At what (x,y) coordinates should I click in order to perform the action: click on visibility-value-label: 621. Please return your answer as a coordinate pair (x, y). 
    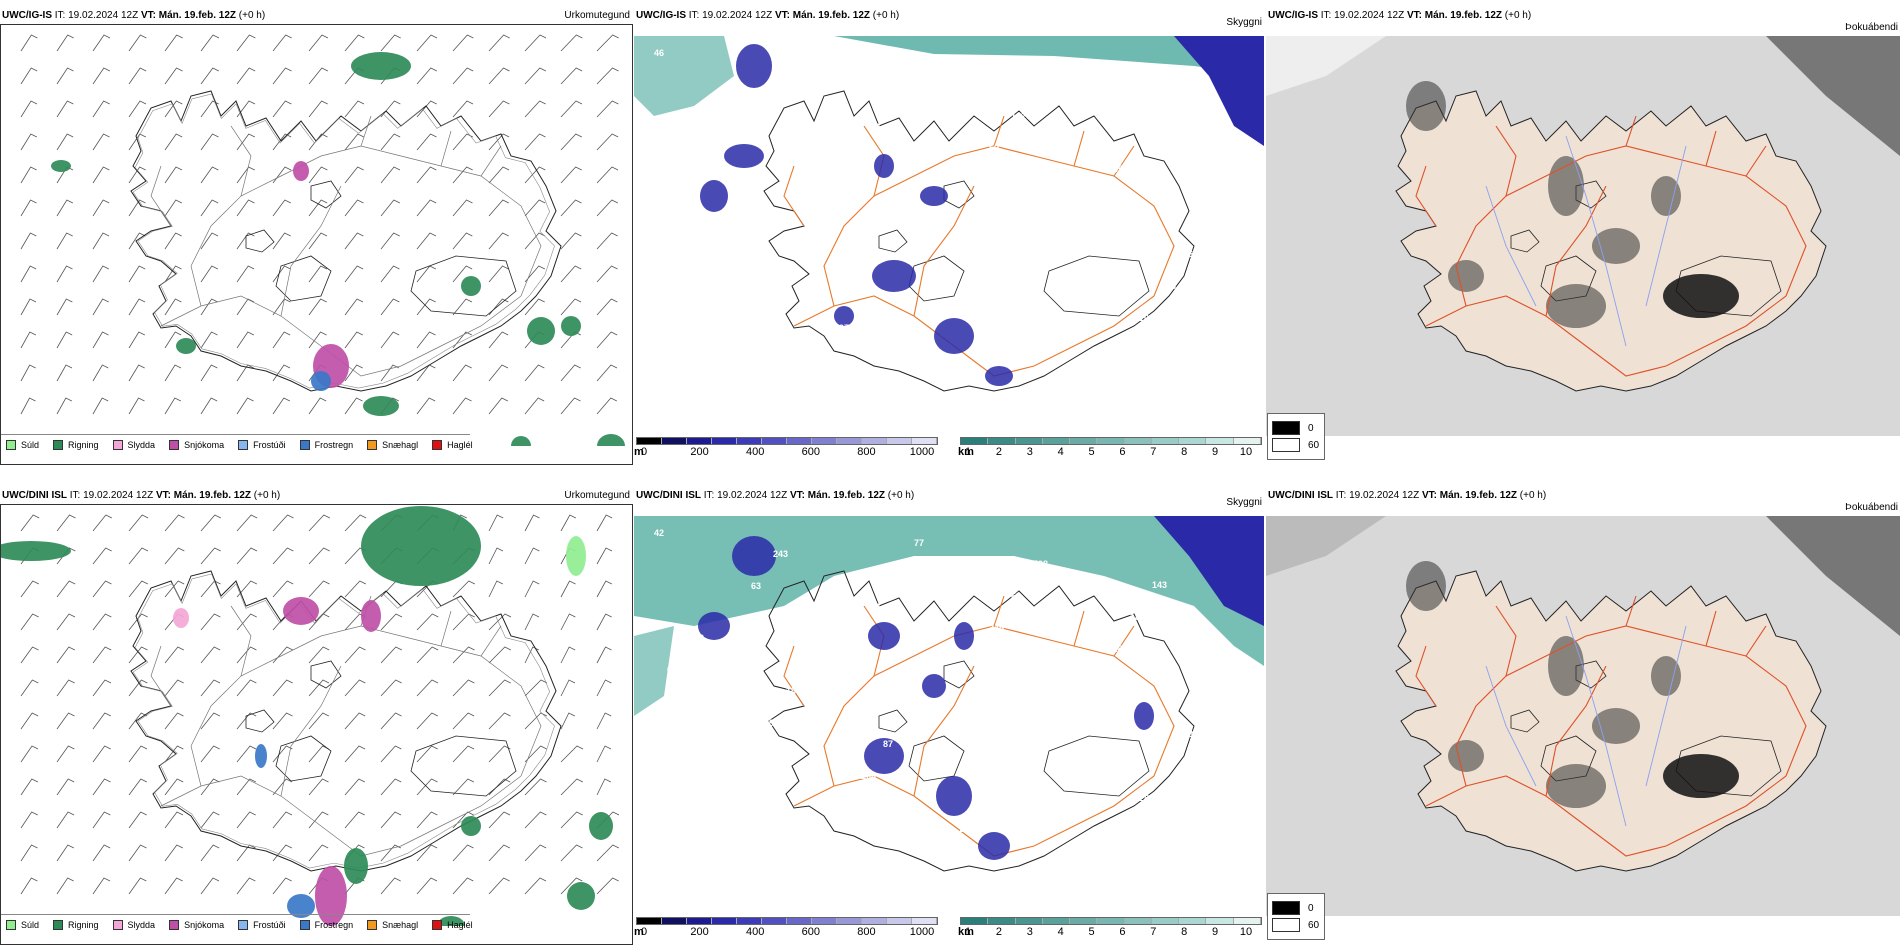
    Looking at the image, I should click on (674, 670).